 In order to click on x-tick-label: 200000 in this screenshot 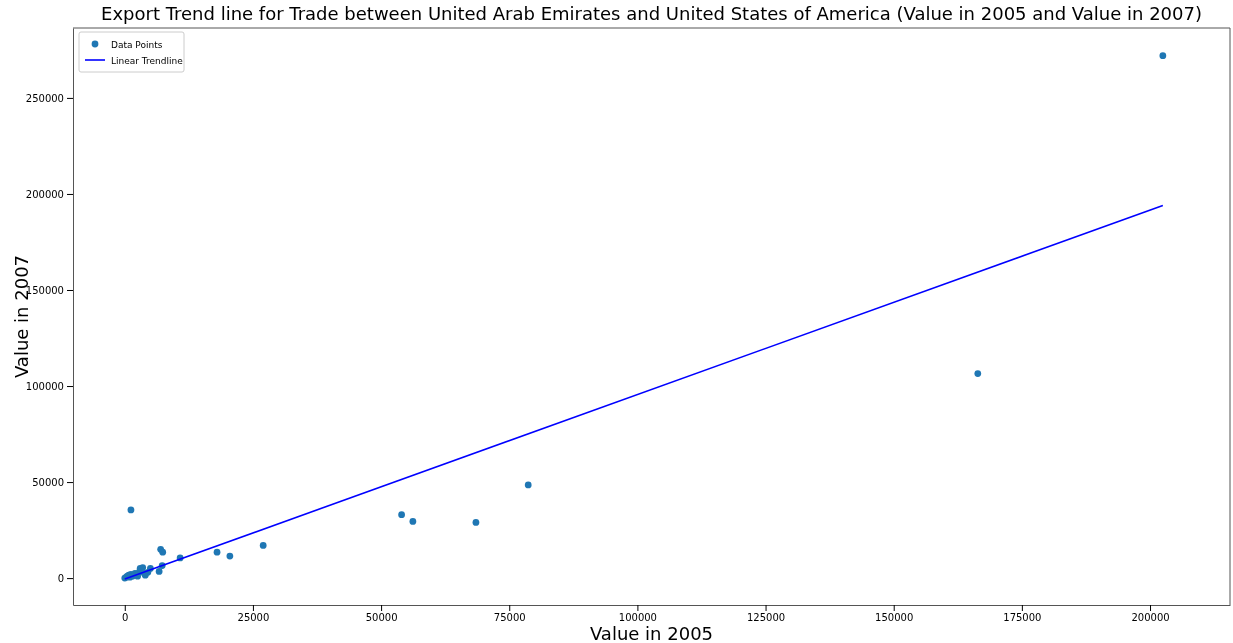, I will do `click(1150, 618)`.